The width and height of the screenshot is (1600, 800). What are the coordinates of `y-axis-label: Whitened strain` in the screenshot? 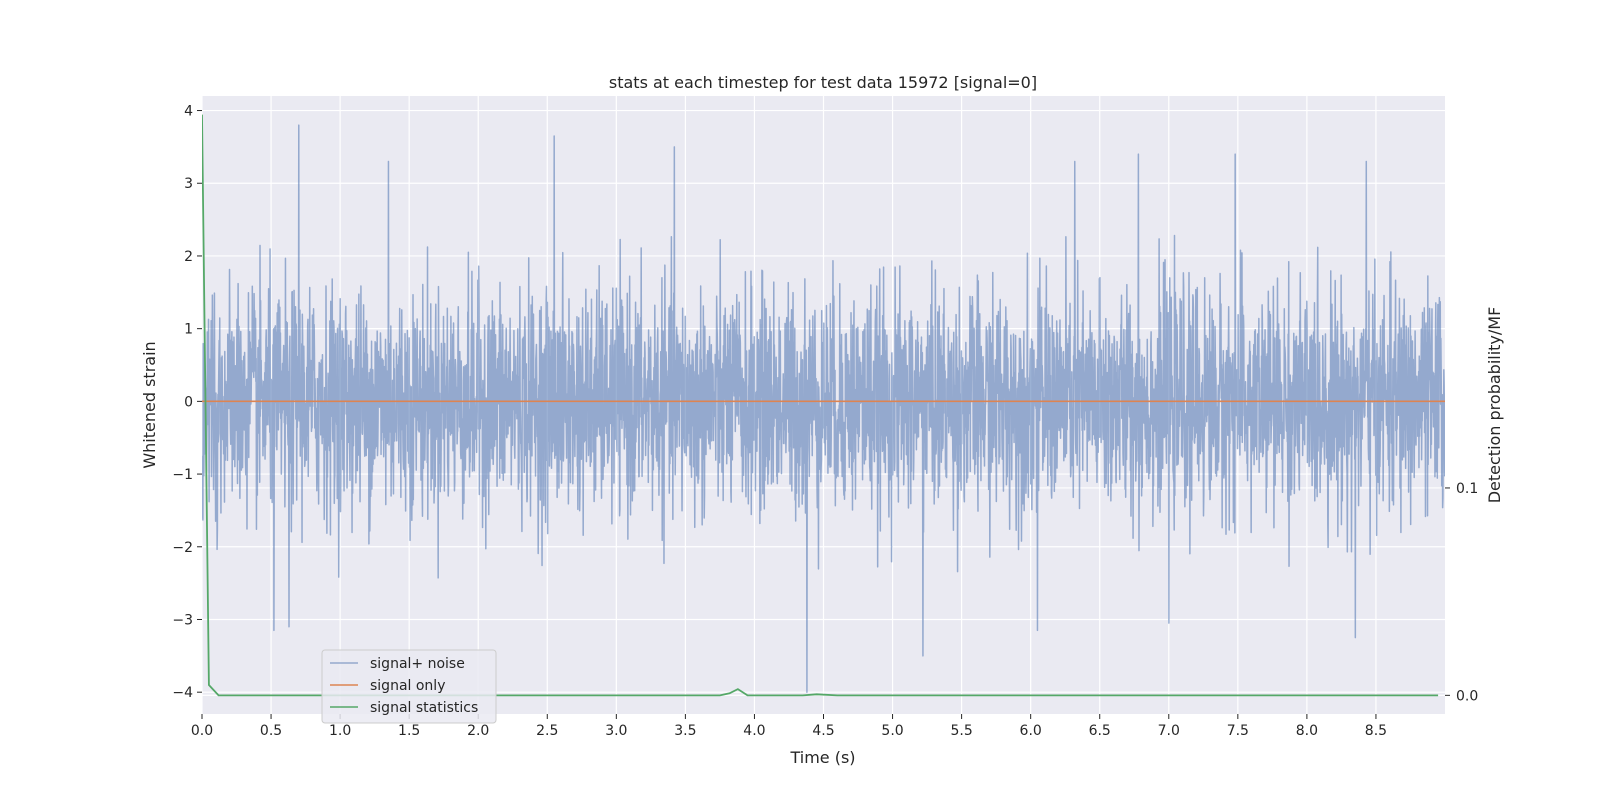 It's located at (149, 404).